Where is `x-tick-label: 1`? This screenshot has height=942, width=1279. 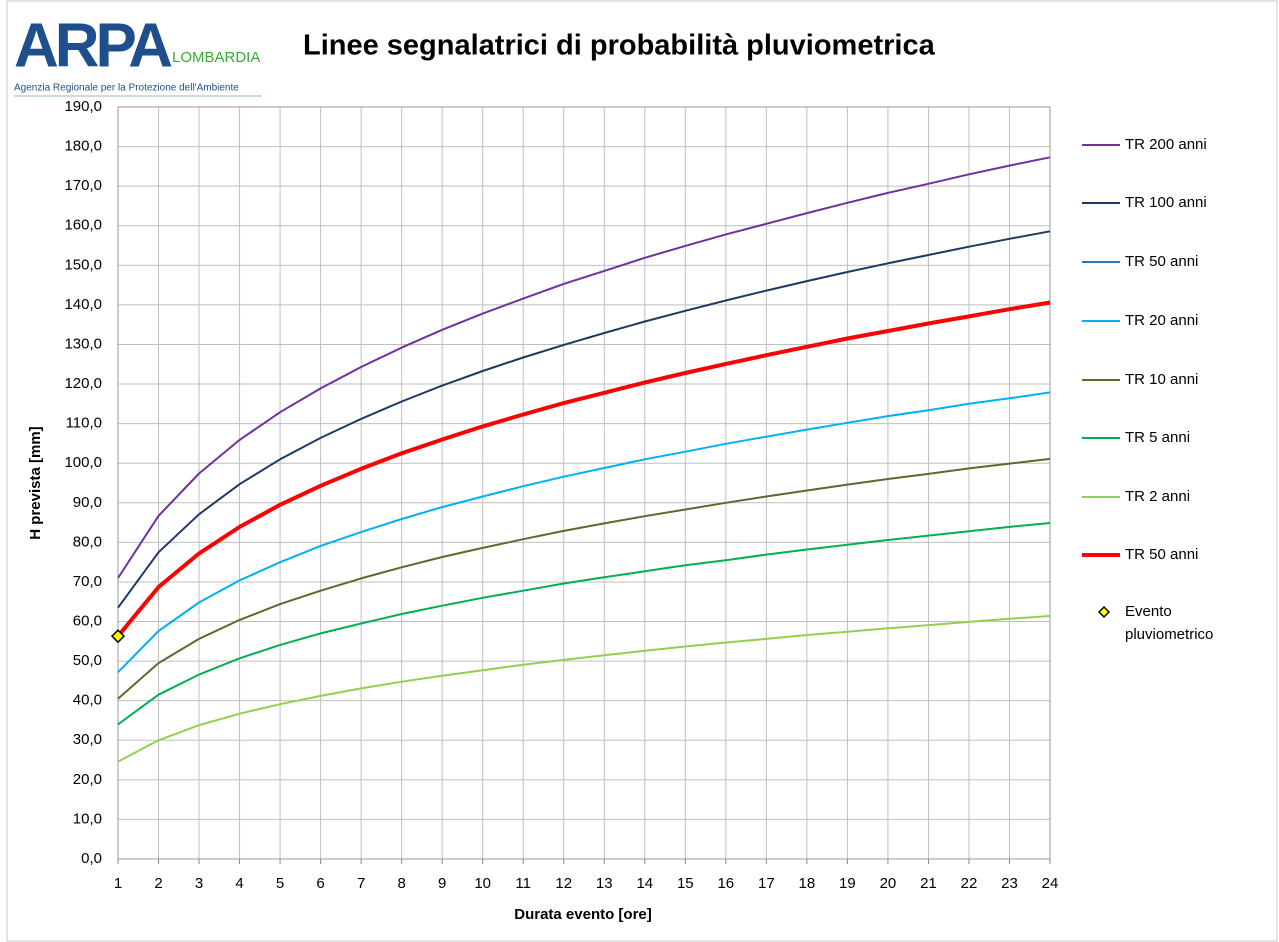
x-tick-label: 1 is located at coordinates (118, 883).